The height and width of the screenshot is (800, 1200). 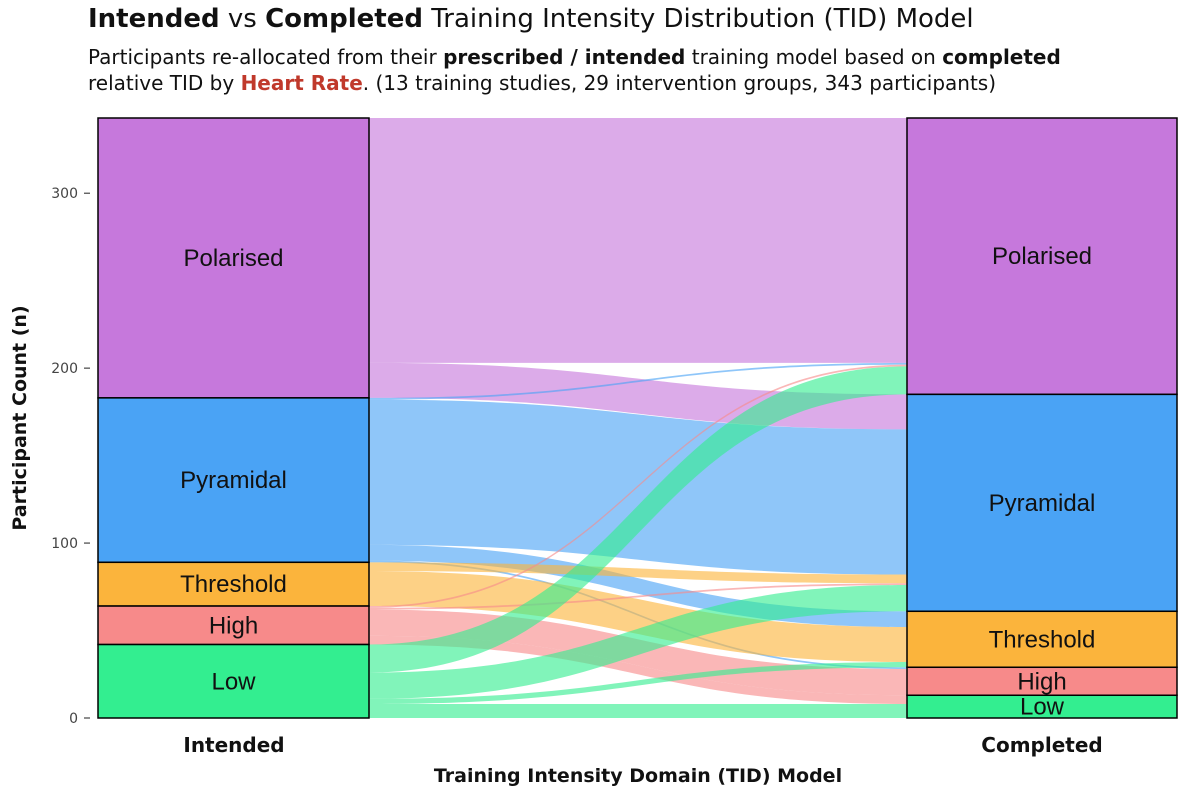 I want to click on x-axis-title: Training Intensity Domain (TID) Model, so click(x=638, y=776).